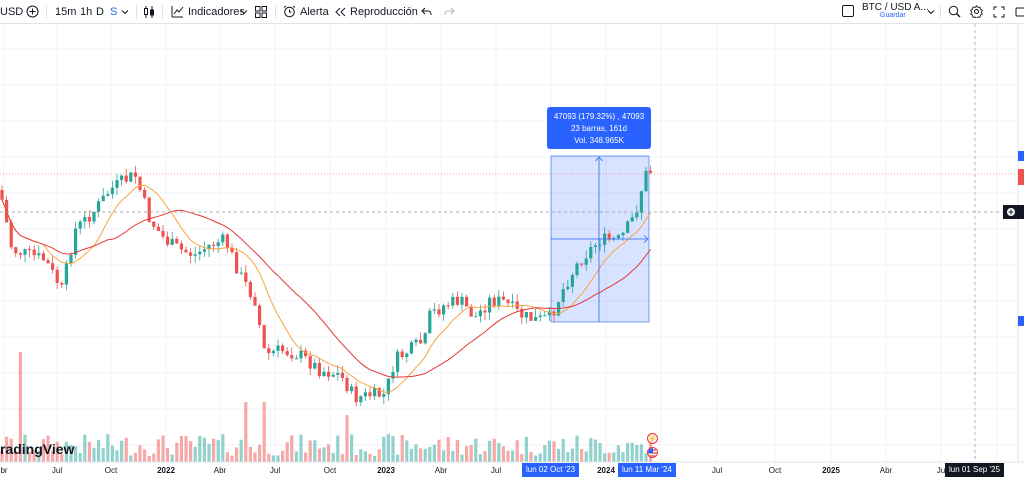  What do you see at coordinates (954, 11) in the screenshot?
I see `quick-search-button` at bounding box center [954, 11].